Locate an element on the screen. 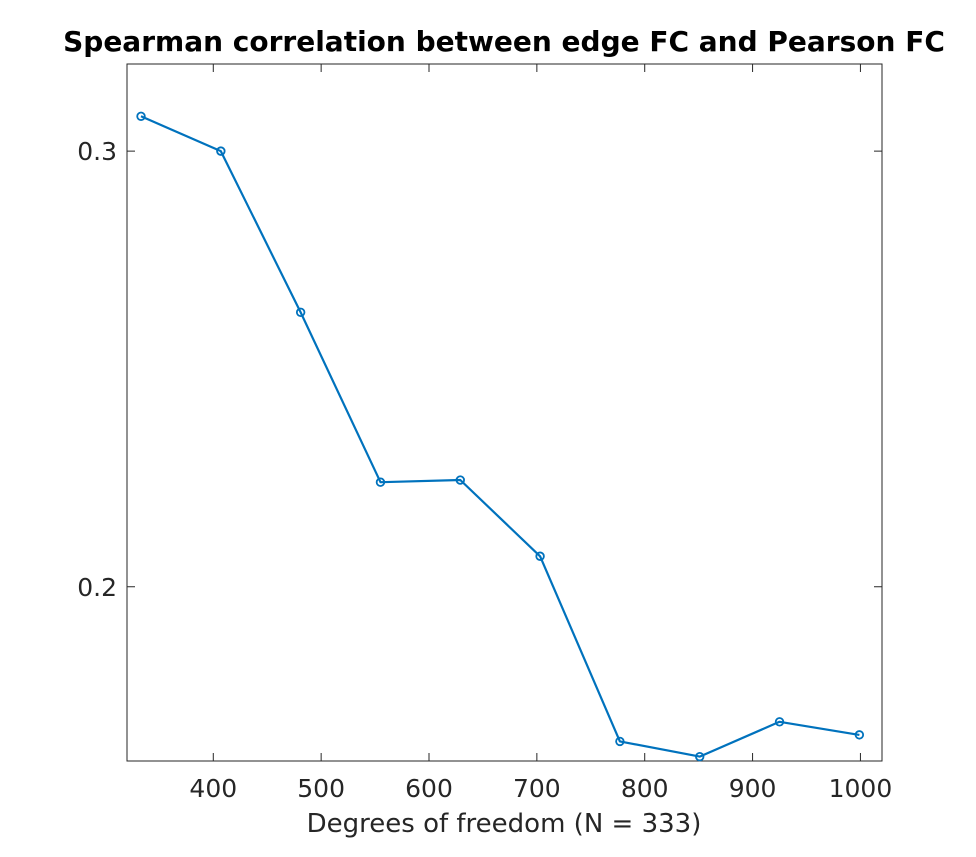 This screenshot has height=857, width=976. x-tick-label: 600 is located at coordinates (429, 788).